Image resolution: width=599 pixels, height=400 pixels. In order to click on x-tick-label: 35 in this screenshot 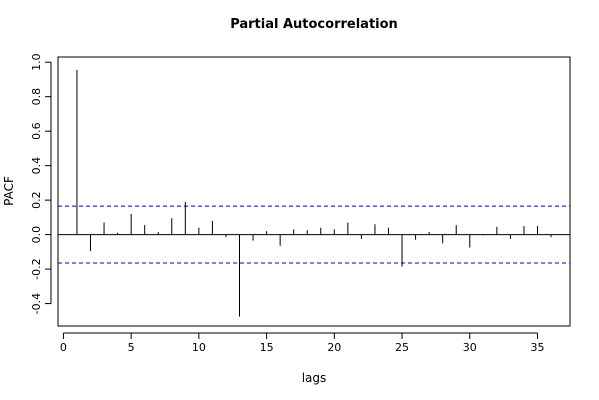, I will do `click(537, 347)`.